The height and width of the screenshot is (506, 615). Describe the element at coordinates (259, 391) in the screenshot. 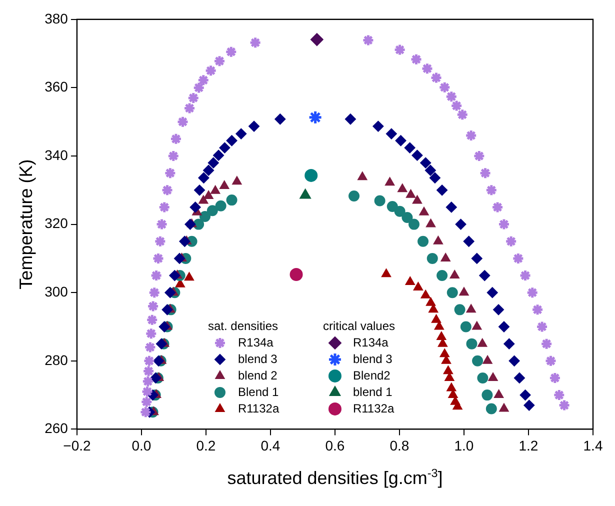

I see `legend-label: Blend 1` at that location.